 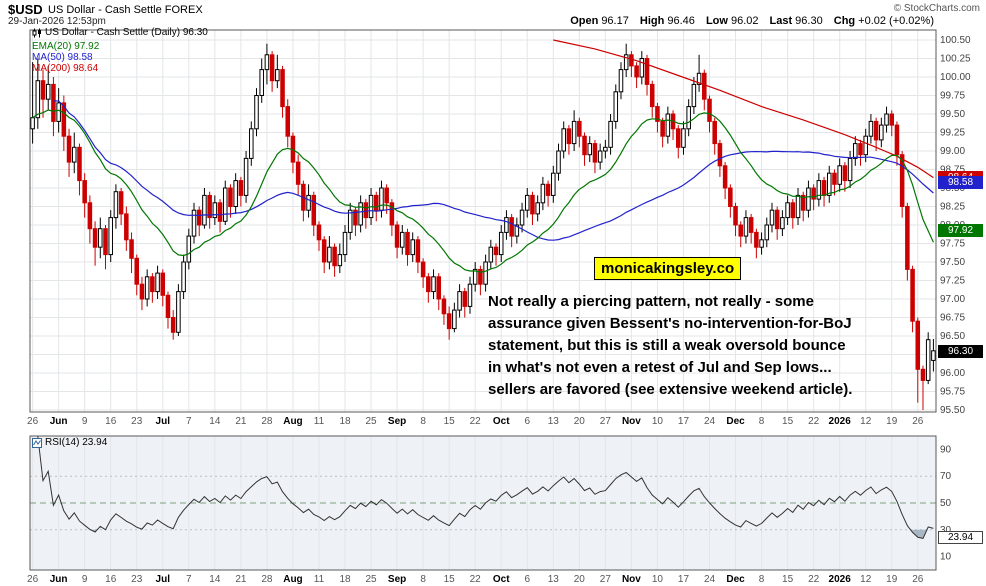 I want to click on svg-text: 70, so click(x=946, y=476).